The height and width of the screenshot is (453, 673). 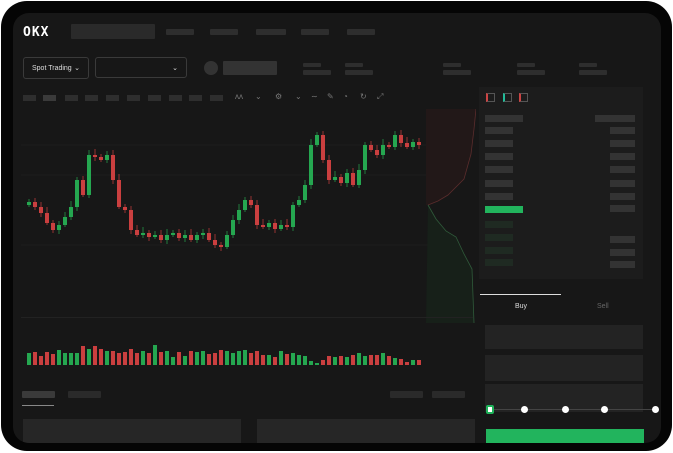 I want to click on orderbook-asks-icon, so click(x=523, y=97).